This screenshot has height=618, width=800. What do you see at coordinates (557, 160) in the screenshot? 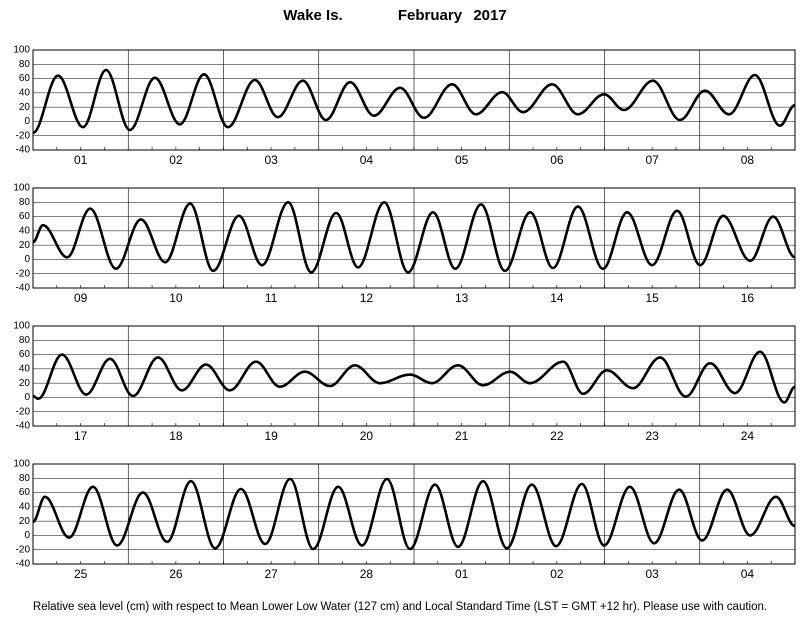
I see `x-tick-label: 06` at bounding box center [557, 160].